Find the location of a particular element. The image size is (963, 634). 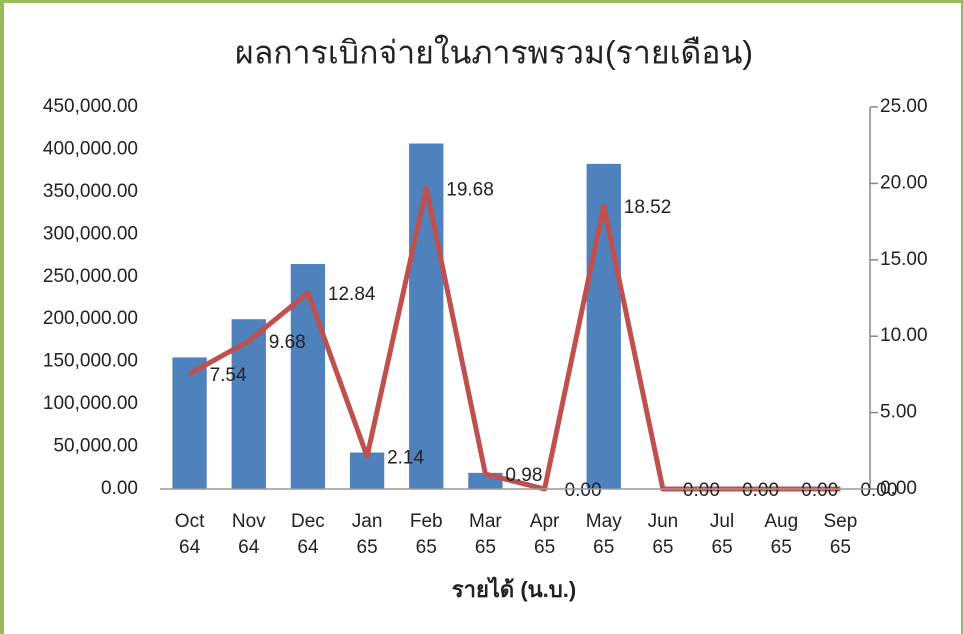

x-tick-label: Jun 65 is located at coordinates (663, 534).